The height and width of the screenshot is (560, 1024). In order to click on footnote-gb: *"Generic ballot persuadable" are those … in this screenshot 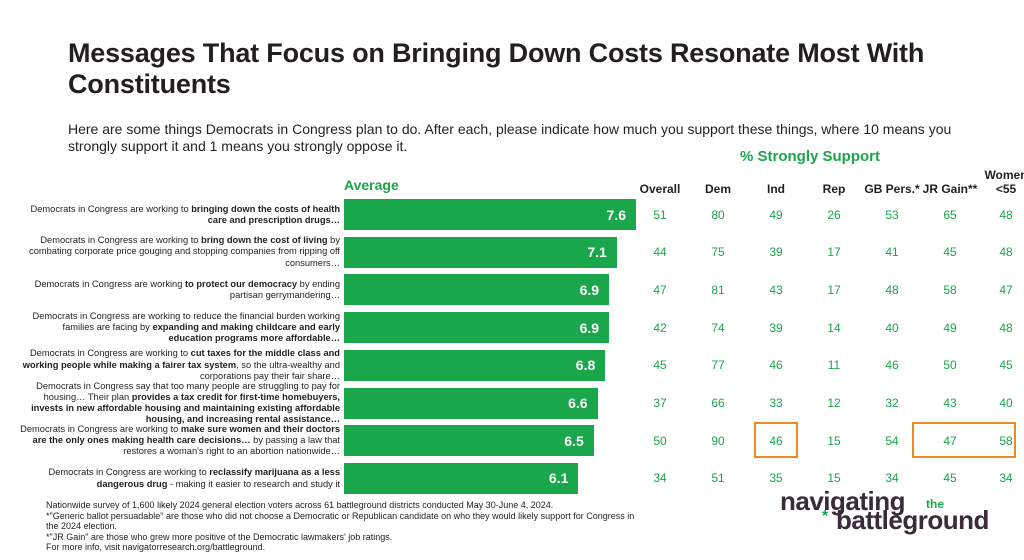, I will do `click(340, 521)`.